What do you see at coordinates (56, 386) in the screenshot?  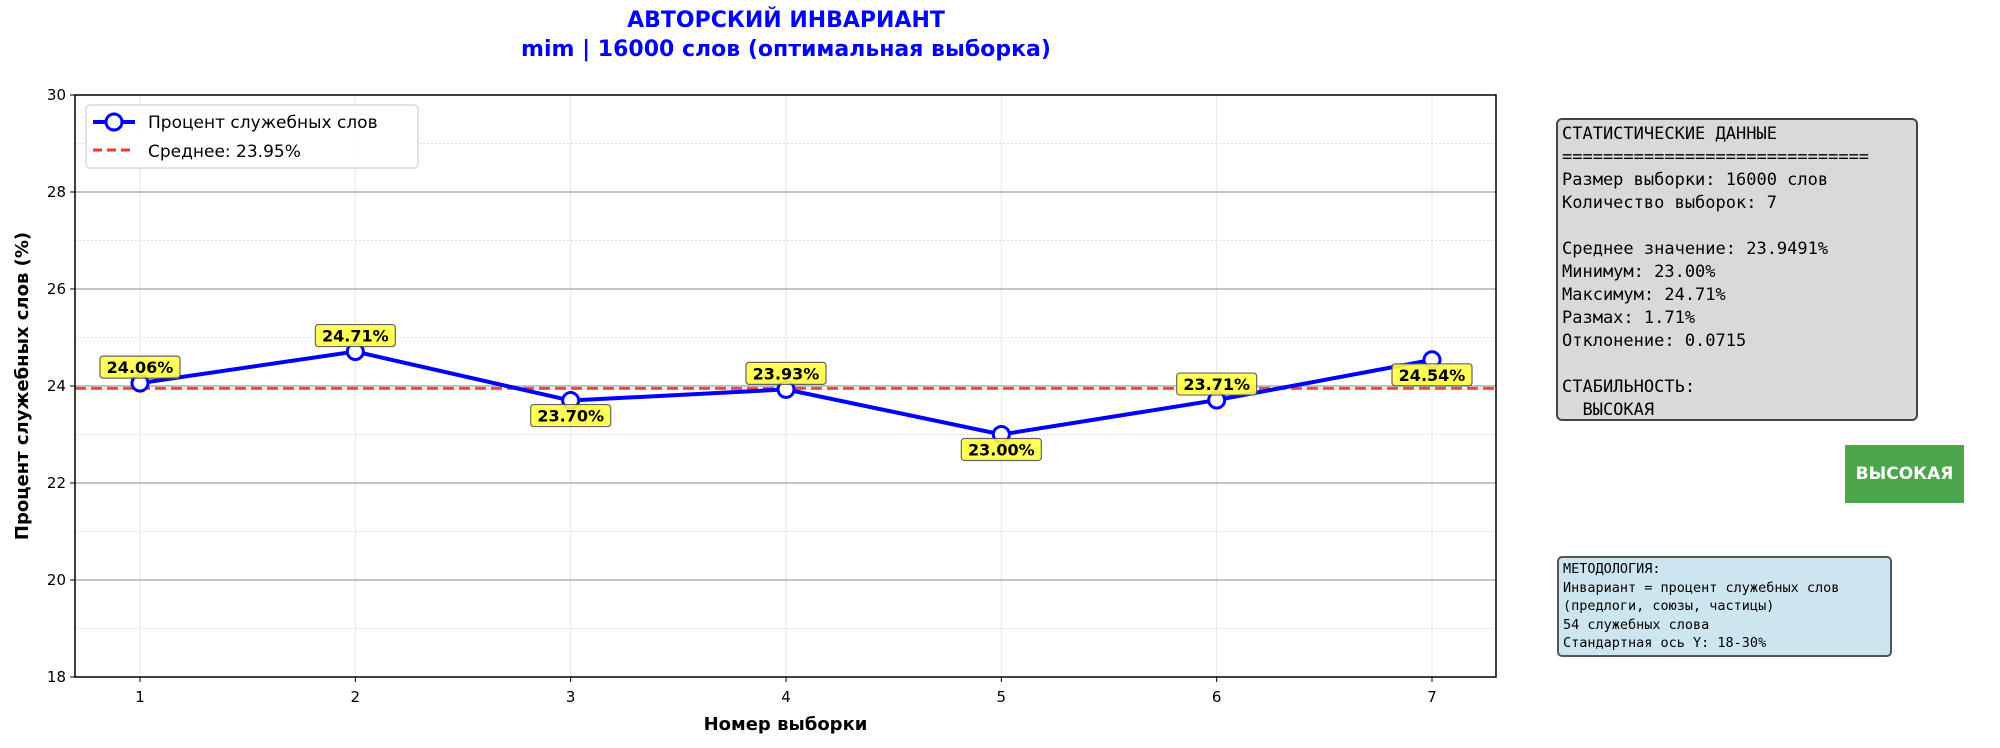 I see `y-tick-label: 24` at bounding box center [56, 386].